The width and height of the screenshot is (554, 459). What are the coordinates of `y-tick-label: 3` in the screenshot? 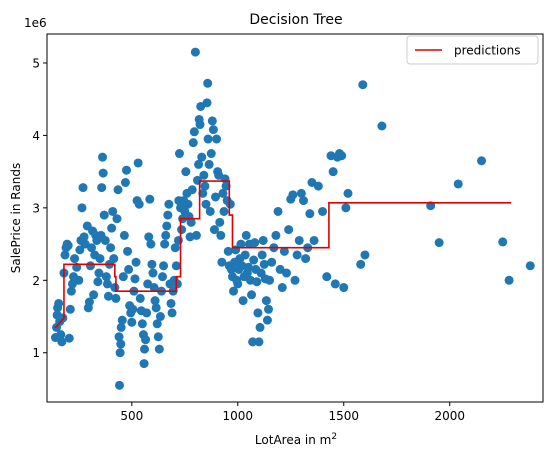 It's located at (36, 208).